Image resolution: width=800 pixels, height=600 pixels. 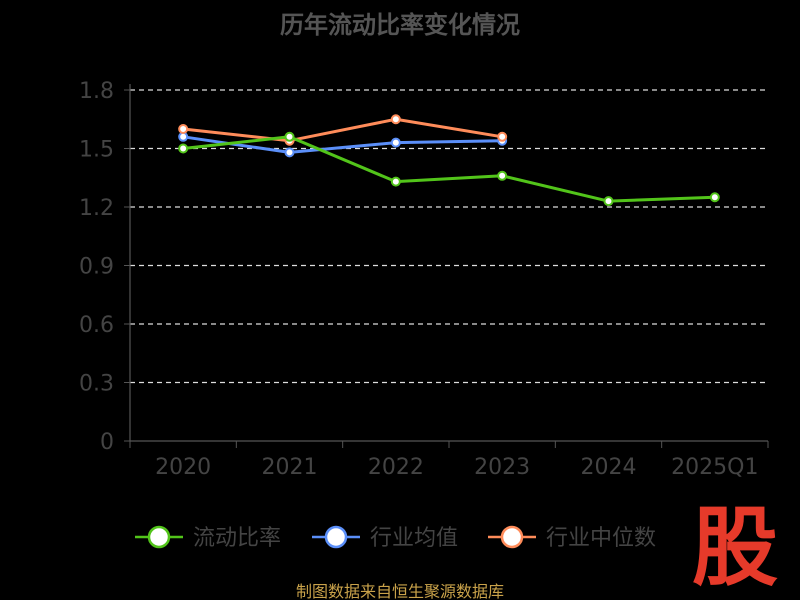 What do you see at coordinates (601, 538) in the screenshot?
I see `legend-label: 行业中位数` at bounding box center [601, 538].